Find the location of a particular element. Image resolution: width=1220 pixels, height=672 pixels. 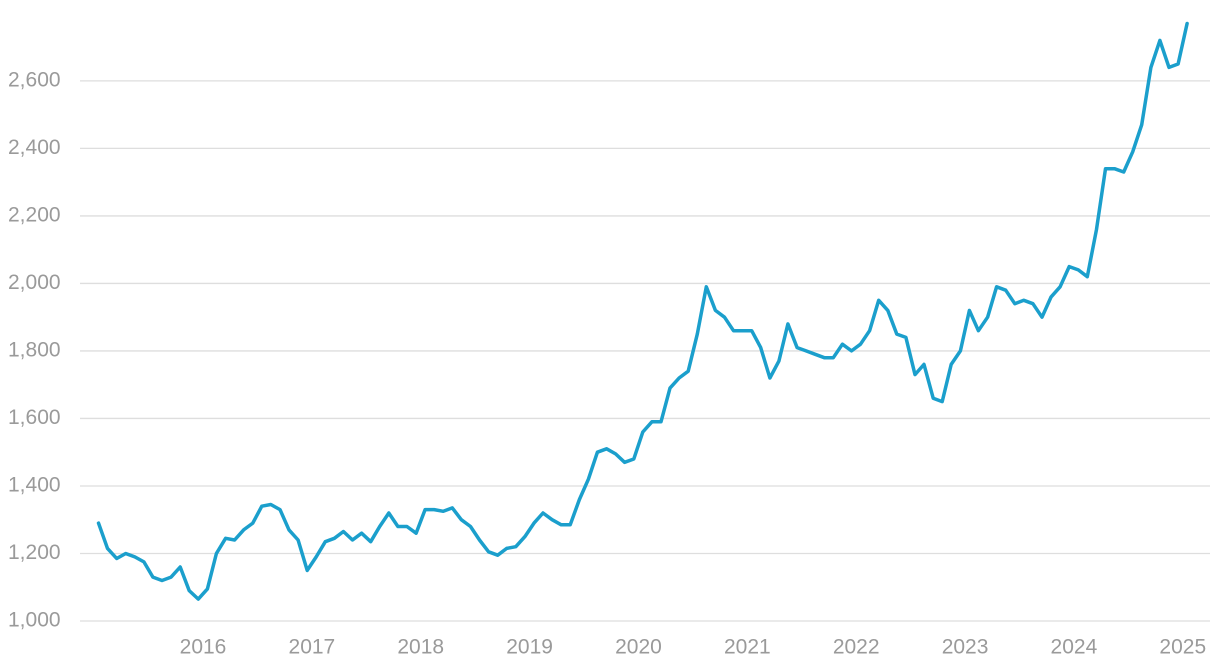

y-tick-label: 1,400 is located at coordinates (34, 485).